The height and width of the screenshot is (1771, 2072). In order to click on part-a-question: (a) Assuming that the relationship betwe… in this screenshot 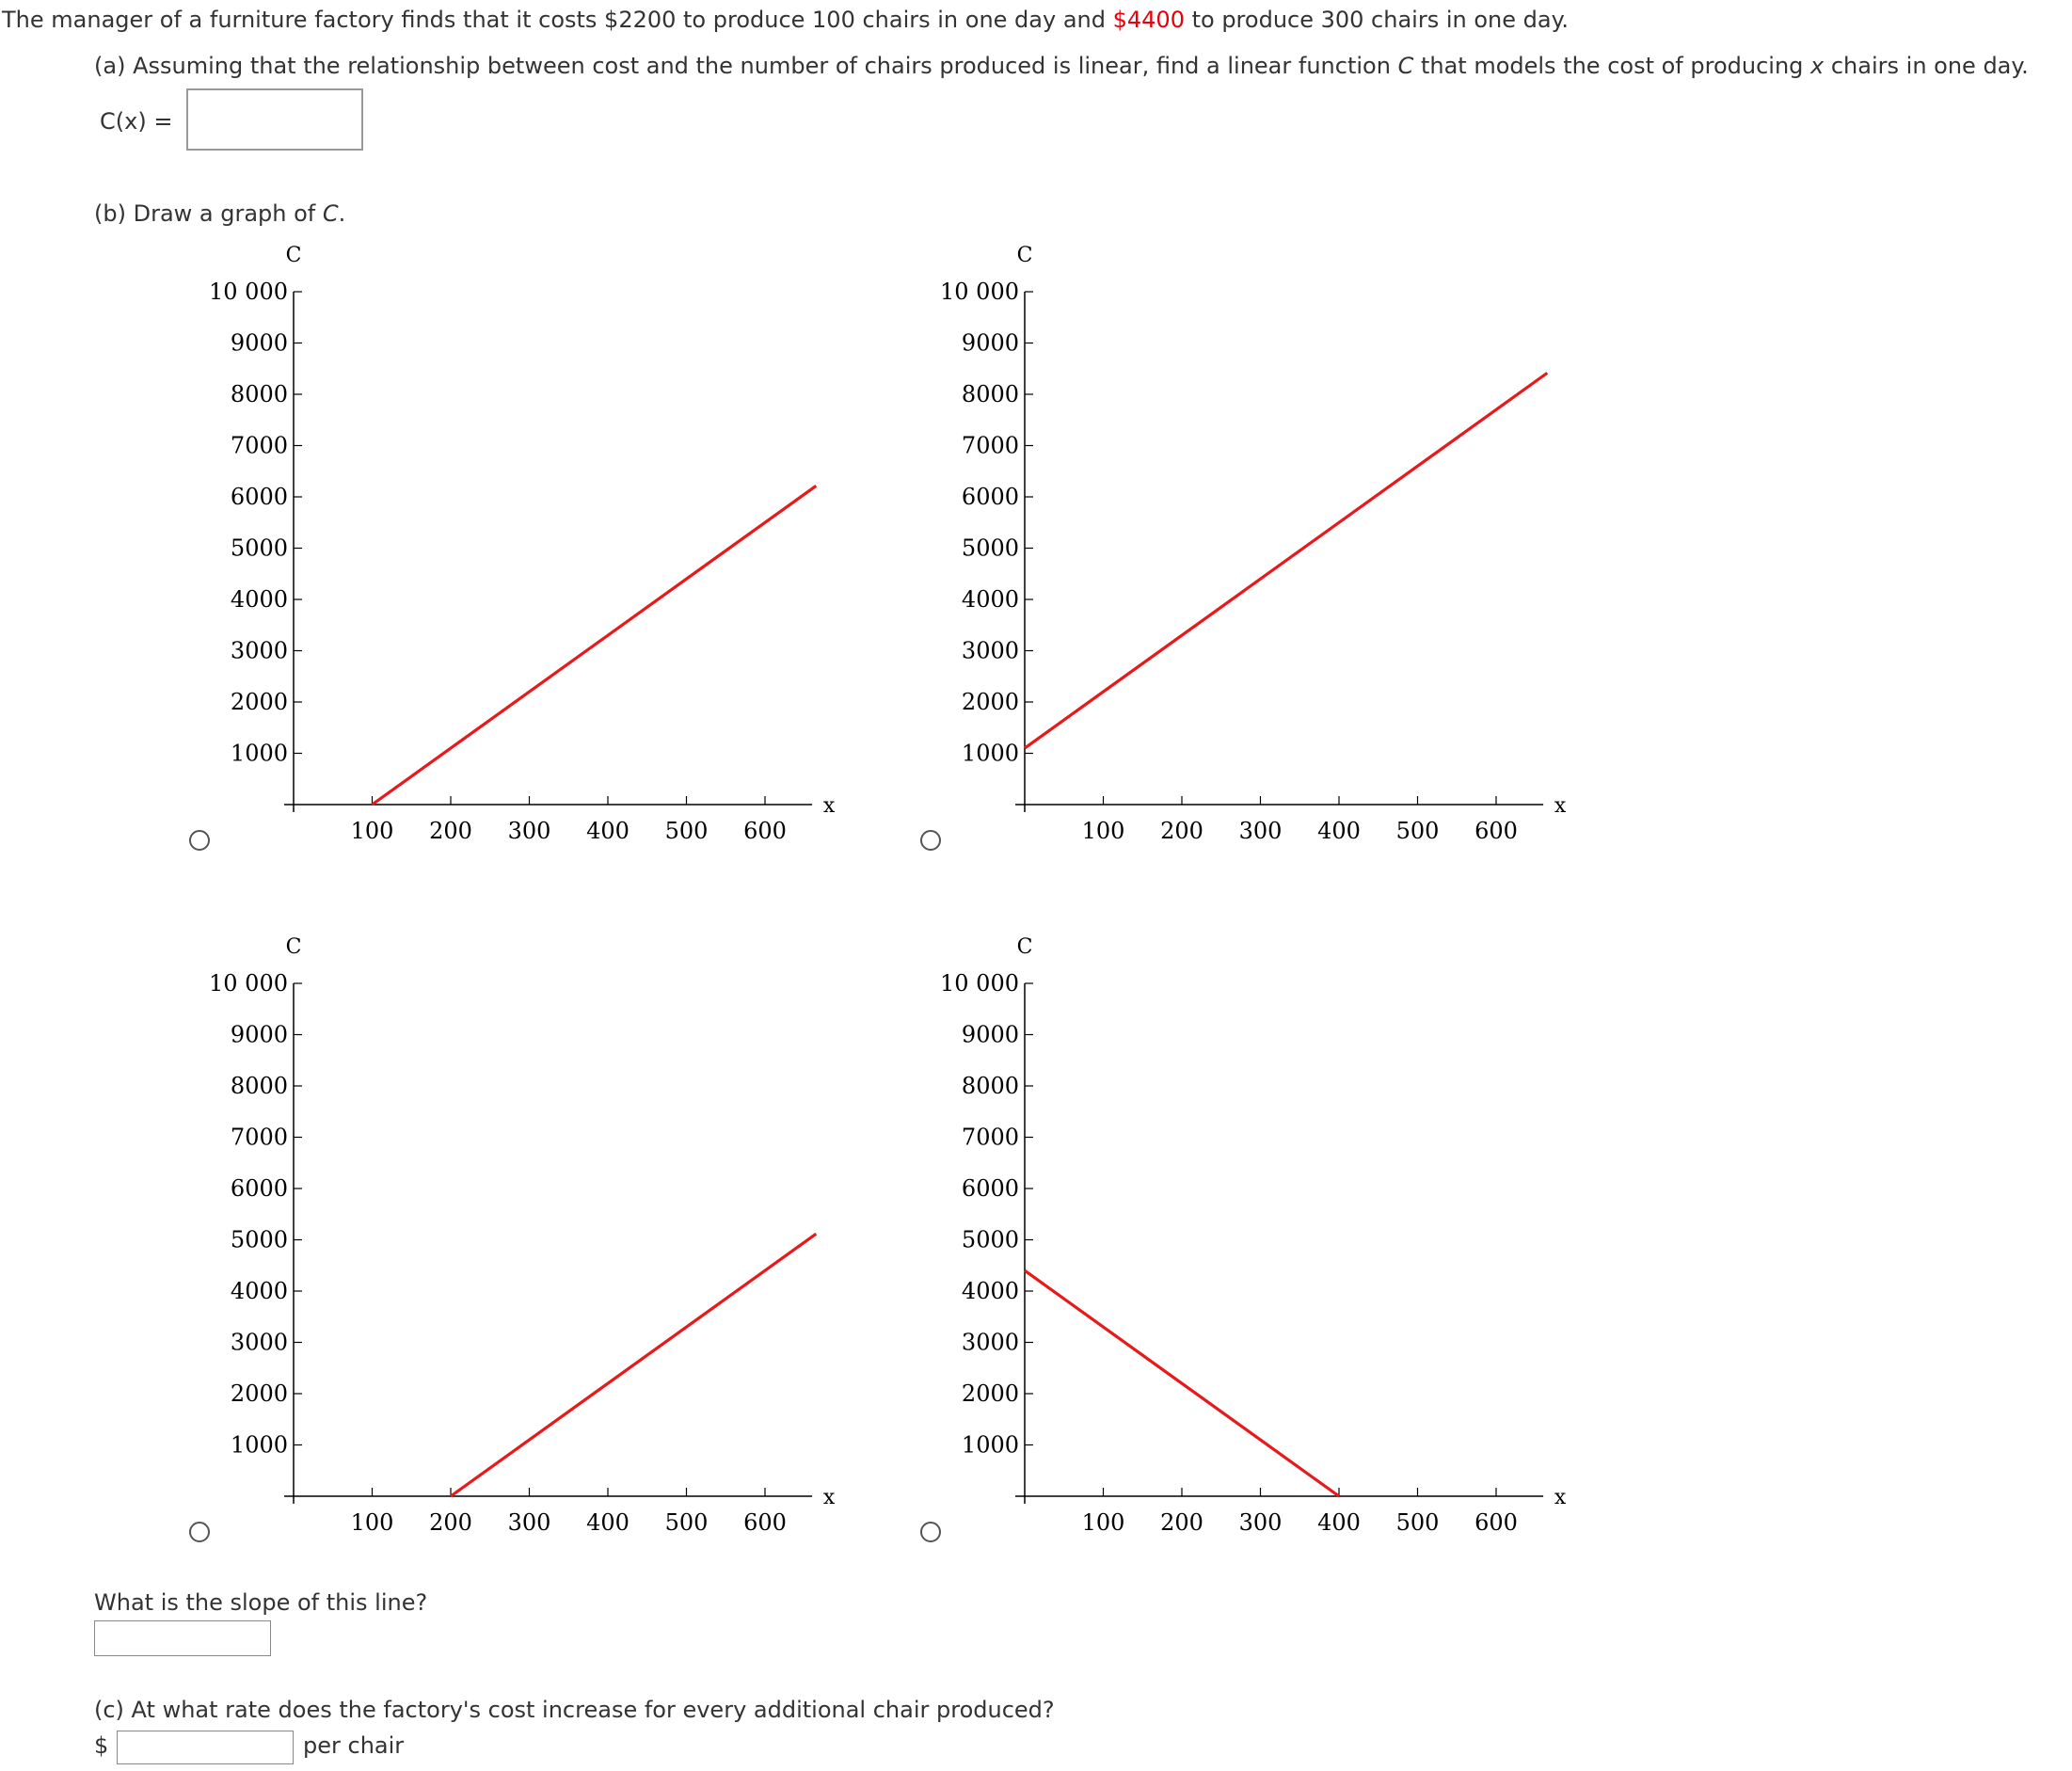, I will do `click(1062, 66)`.